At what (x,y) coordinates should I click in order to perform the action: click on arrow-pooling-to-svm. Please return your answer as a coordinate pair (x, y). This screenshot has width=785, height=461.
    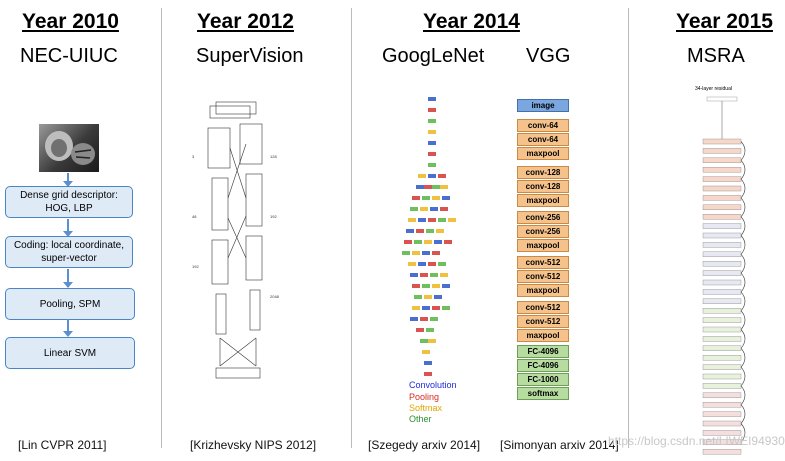
    Looking at the image, I should click on (68, 328).